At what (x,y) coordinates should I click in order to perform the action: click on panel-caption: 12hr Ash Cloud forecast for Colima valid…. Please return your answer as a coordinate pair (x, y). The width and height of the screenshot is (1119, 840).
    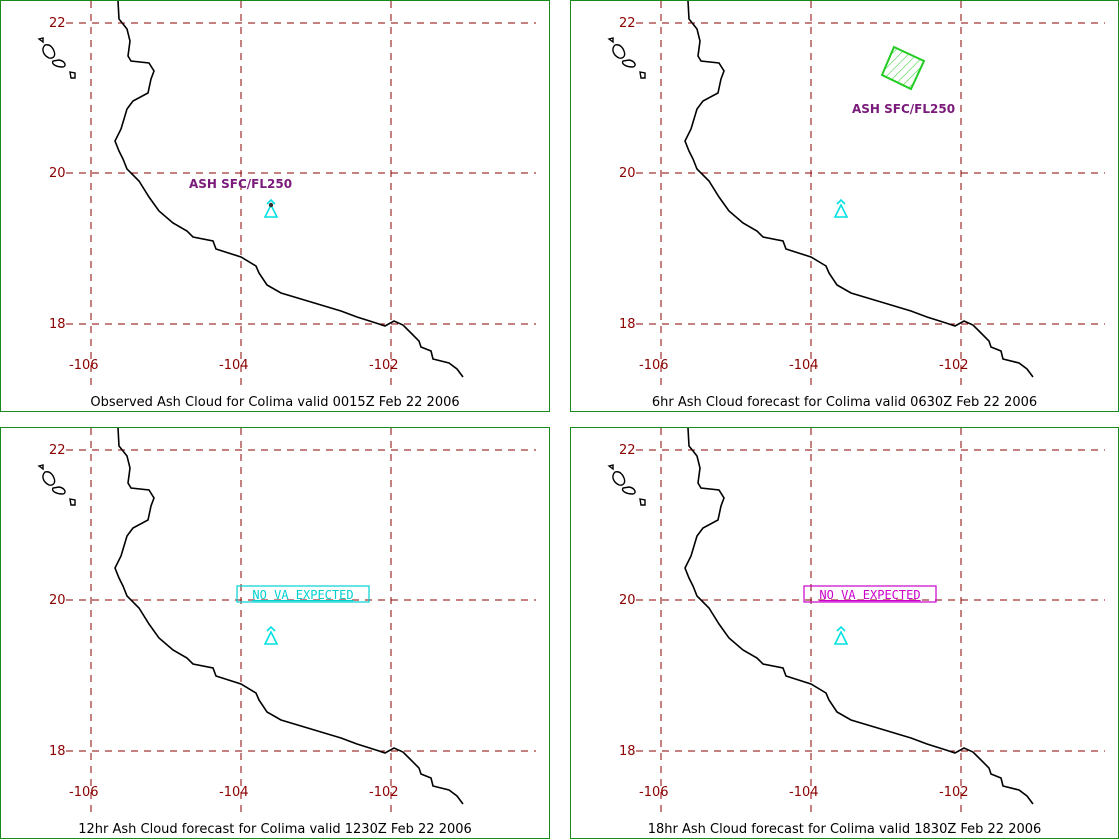
    Looking at the image, I should click on (275, 829).